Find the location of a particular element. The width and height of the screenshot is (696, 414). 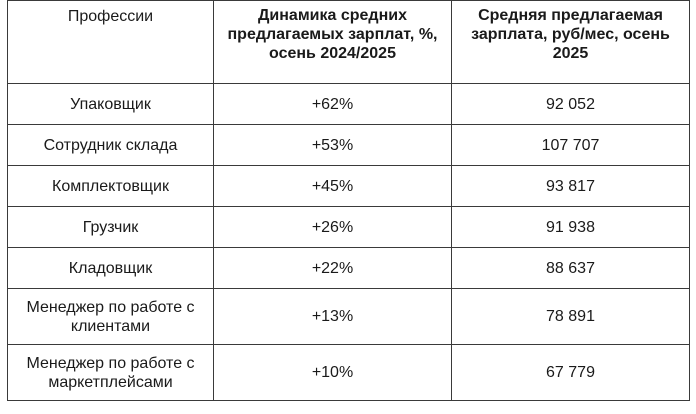

dynamics-cell: +13% is located at coordinates (332, 316).